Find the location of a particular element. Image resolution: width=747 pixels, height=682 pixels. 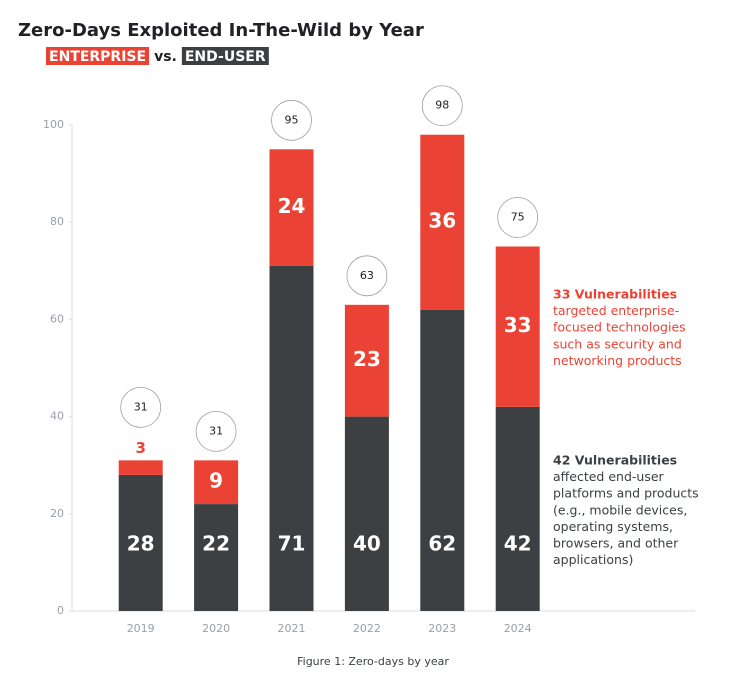

value-label: 33 is located at coordinates (518, 325).